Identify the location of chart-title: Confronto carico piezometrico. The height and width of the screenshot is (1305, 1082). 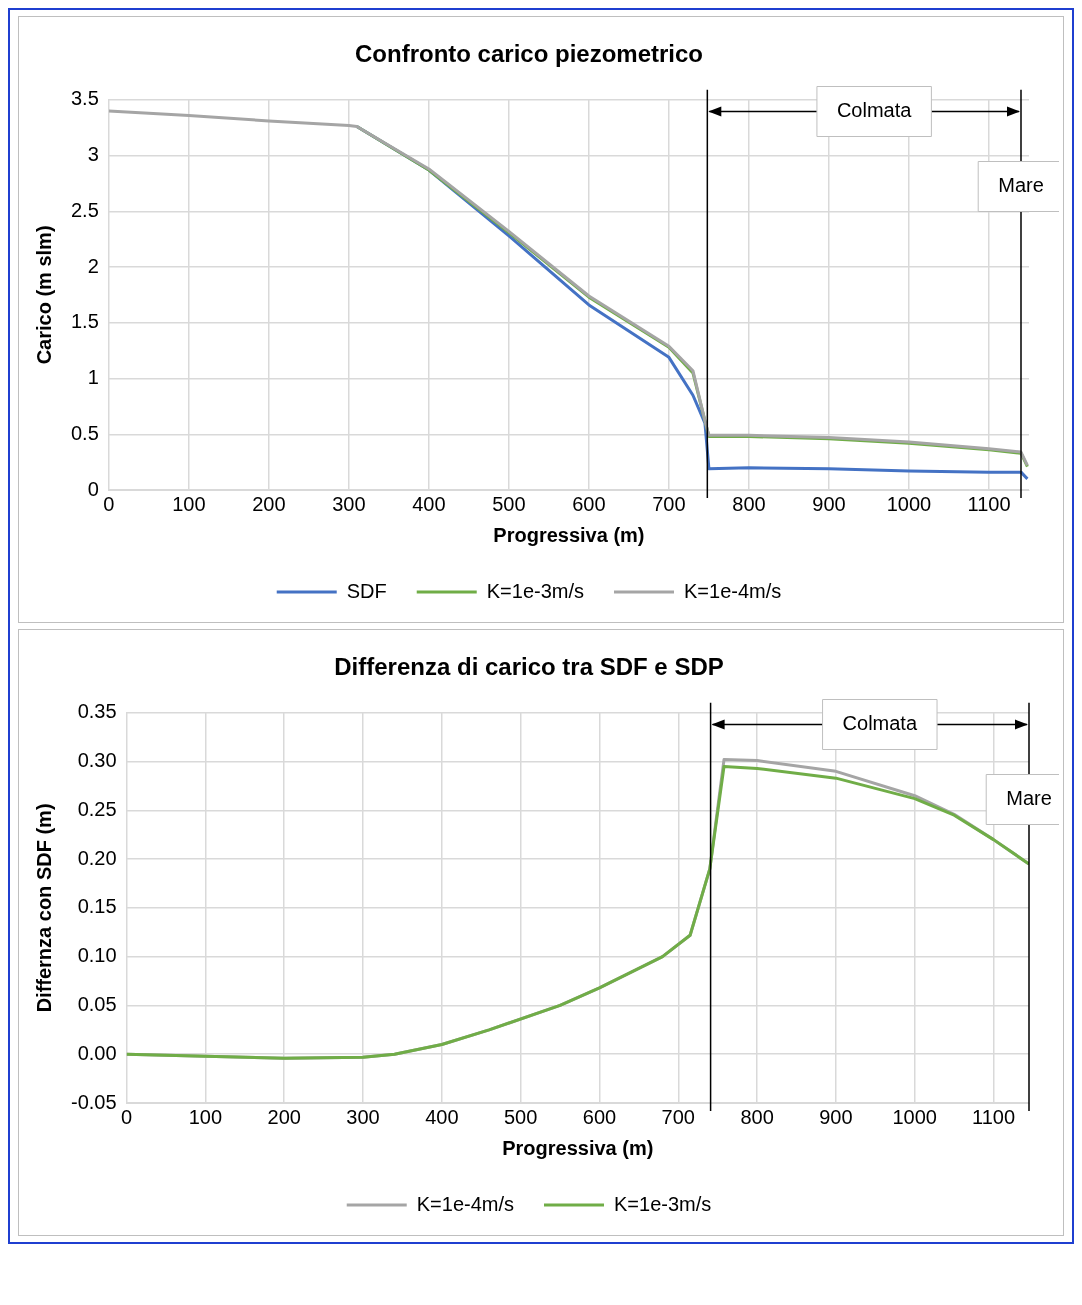
(529, 54).